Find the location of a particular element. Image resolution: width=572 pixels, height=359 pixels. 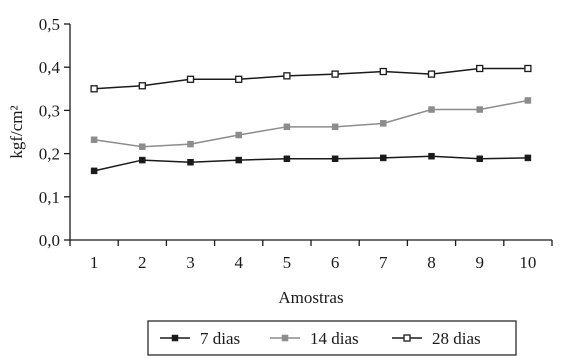

legend: 7 dias 14 dias 28 dias is located at coordinates (332, 338).